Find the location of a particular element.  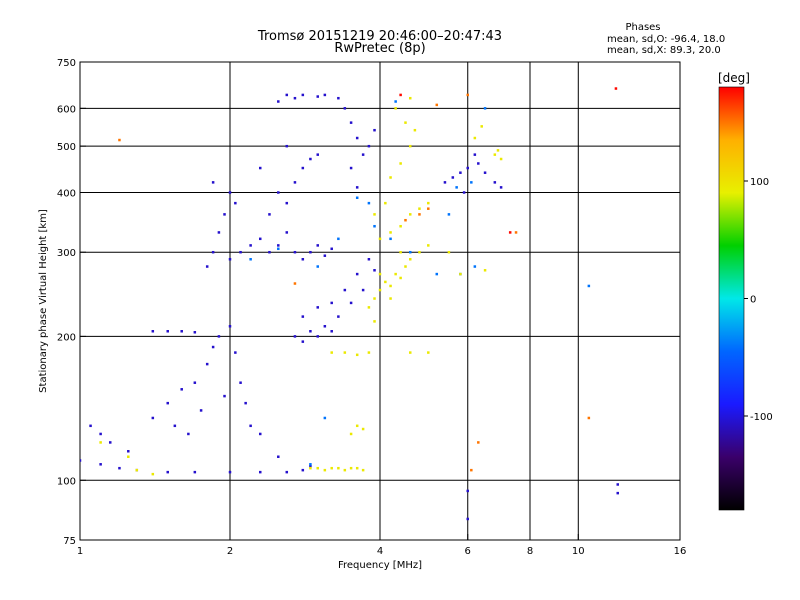

y-axis-label: Stationary phase Virtual Height [km] is located at coordinates (43, 301).